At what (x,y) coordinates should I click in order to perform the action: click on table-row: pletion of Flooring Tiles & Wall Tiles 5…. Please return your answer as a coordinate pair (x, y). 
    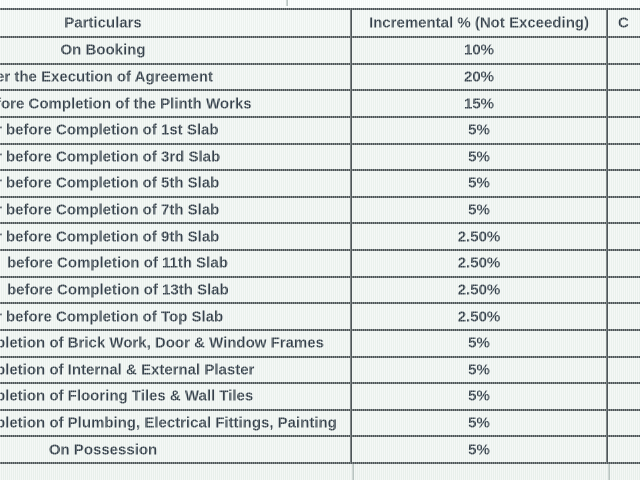
    Looking at the image, I should click on (320, 397).